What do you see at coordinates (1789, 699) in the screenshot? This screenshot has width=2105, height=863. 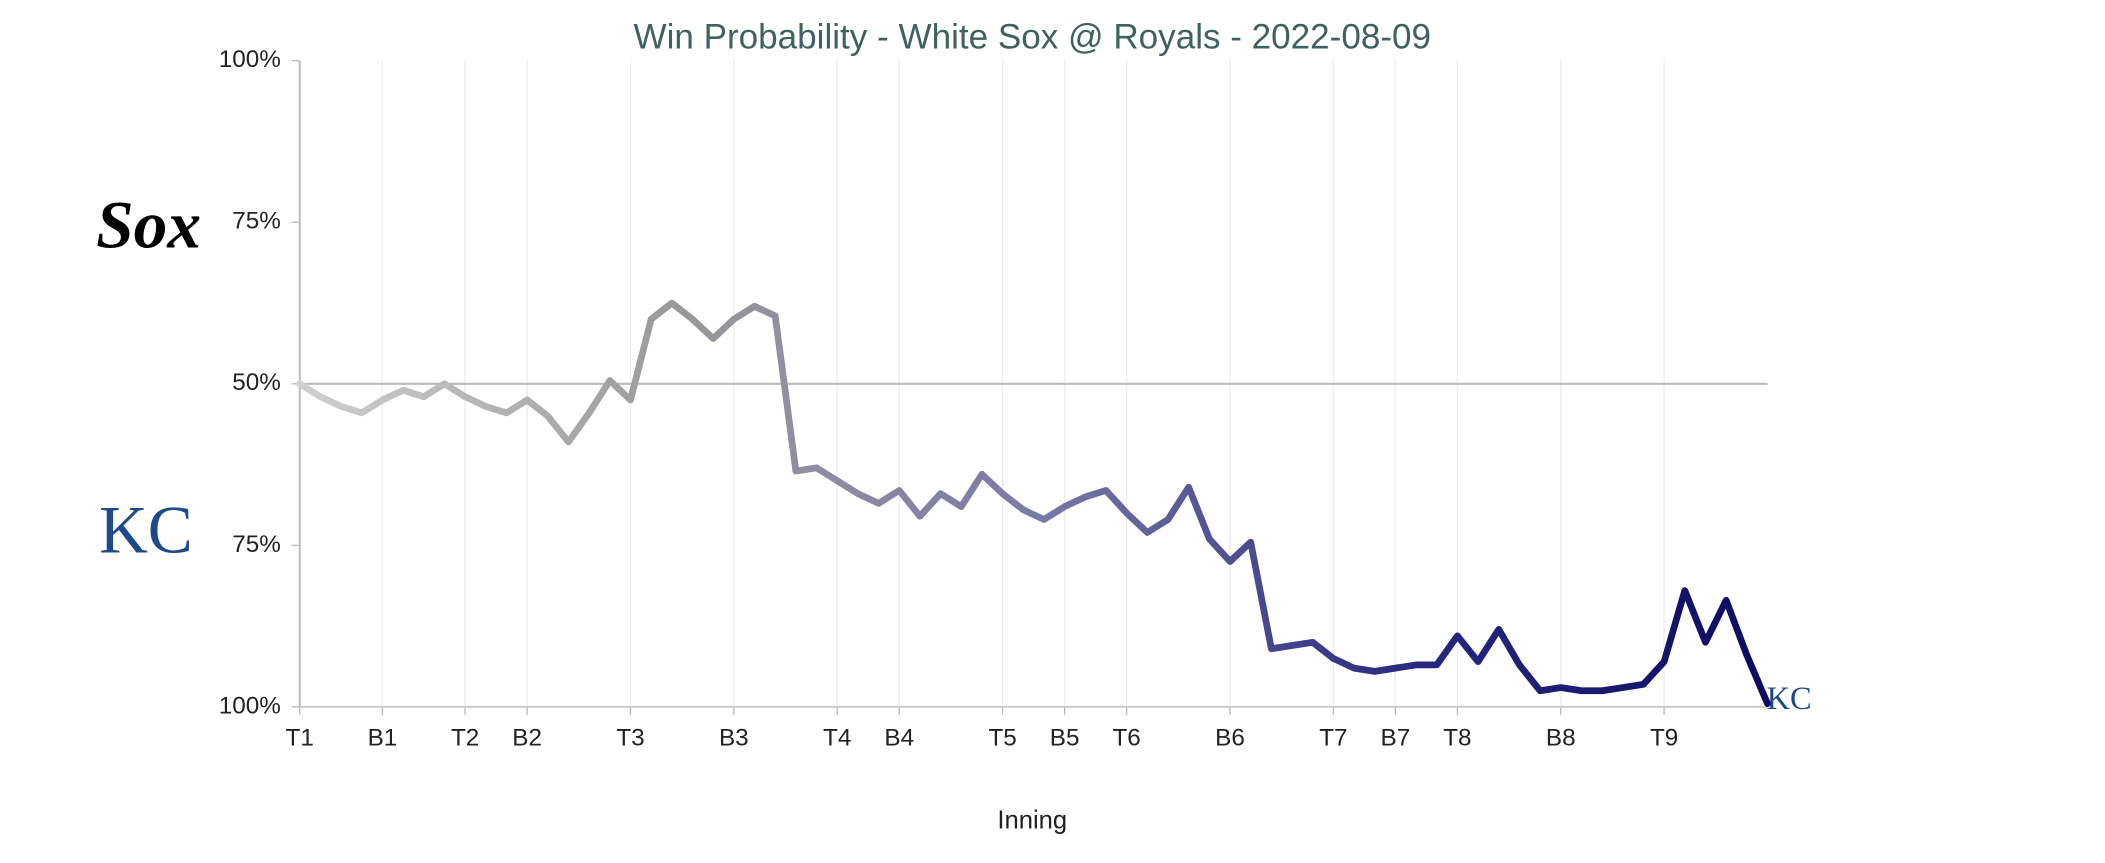 I see `end-logo: KC` at bounding box center [1789, 699].